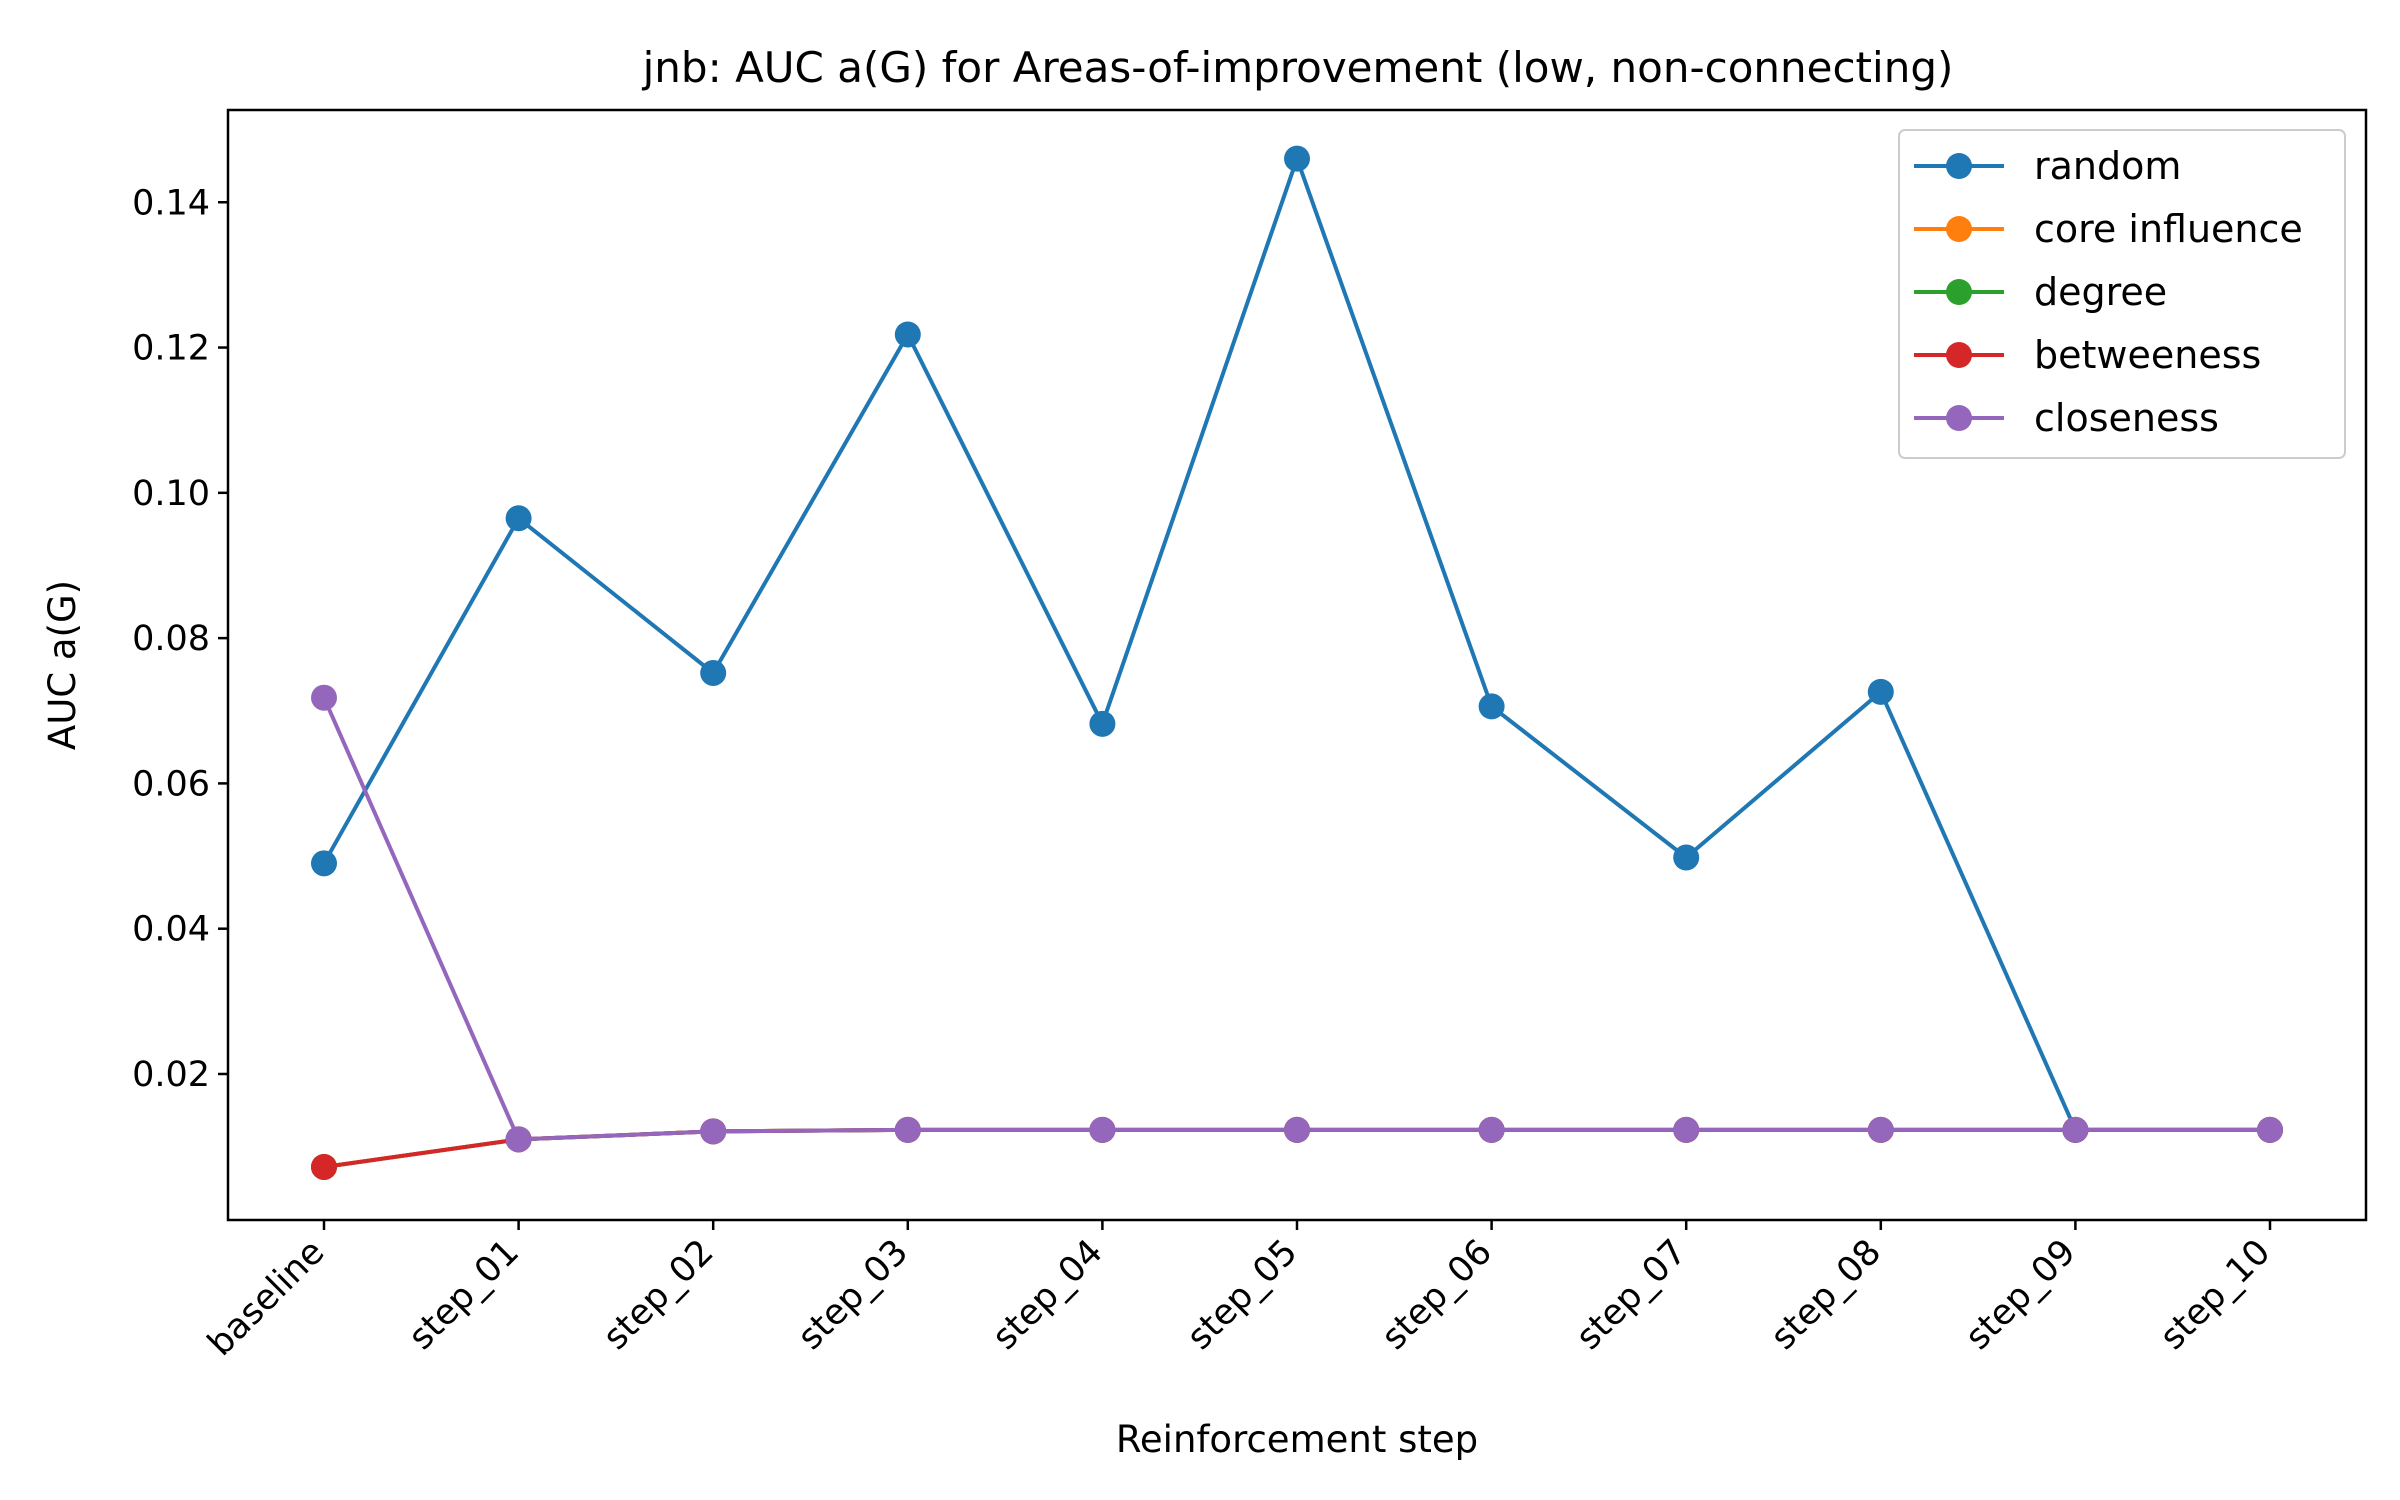 Image resolution: width=2400 pixels, height=1500 pixels. I want to click on x-axis-label: Reinforcement step, so click(1297, 1439).